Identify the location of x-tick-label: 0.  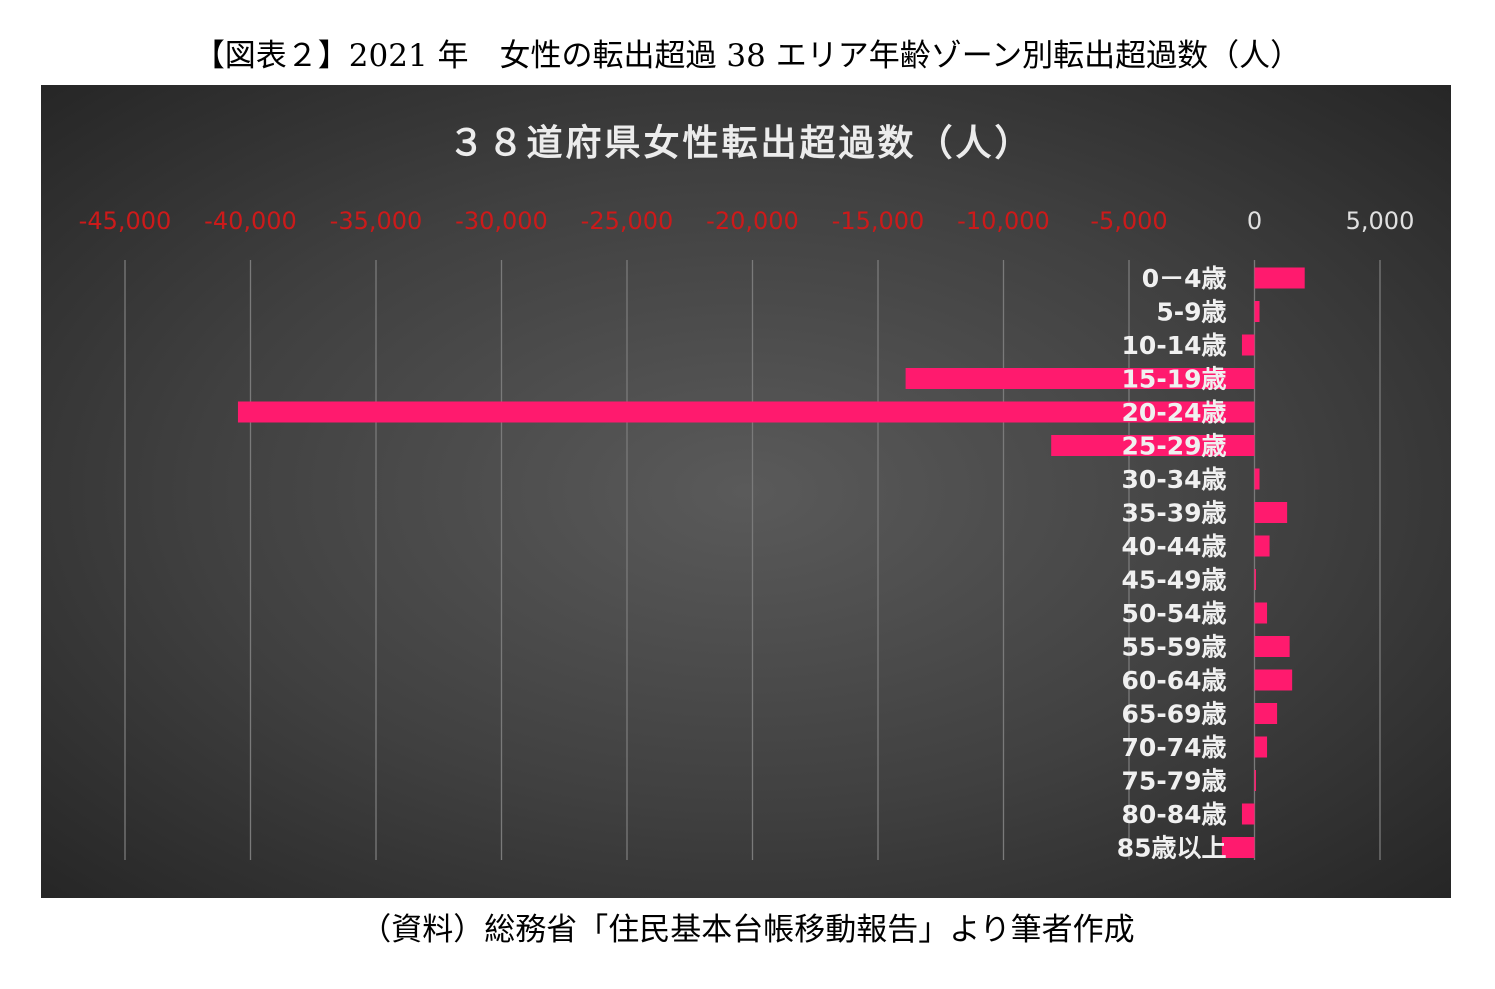
(1254, 221).